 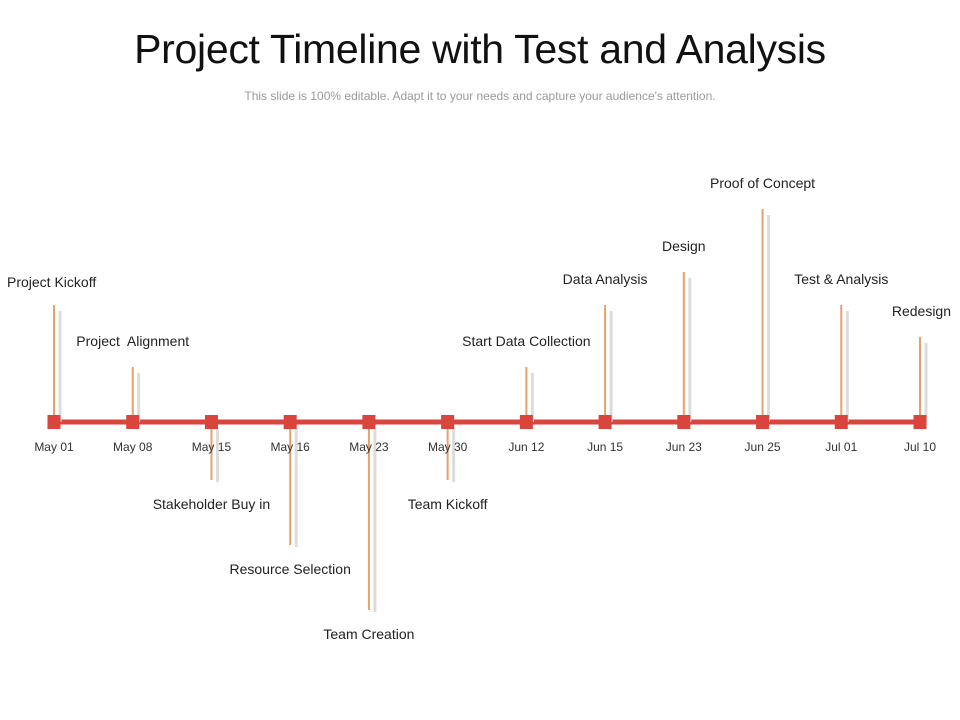 What do you see at coordinates (684, 246) in the screenshot?
I see `milestone-label: Design` at bounding box center [684, 246].